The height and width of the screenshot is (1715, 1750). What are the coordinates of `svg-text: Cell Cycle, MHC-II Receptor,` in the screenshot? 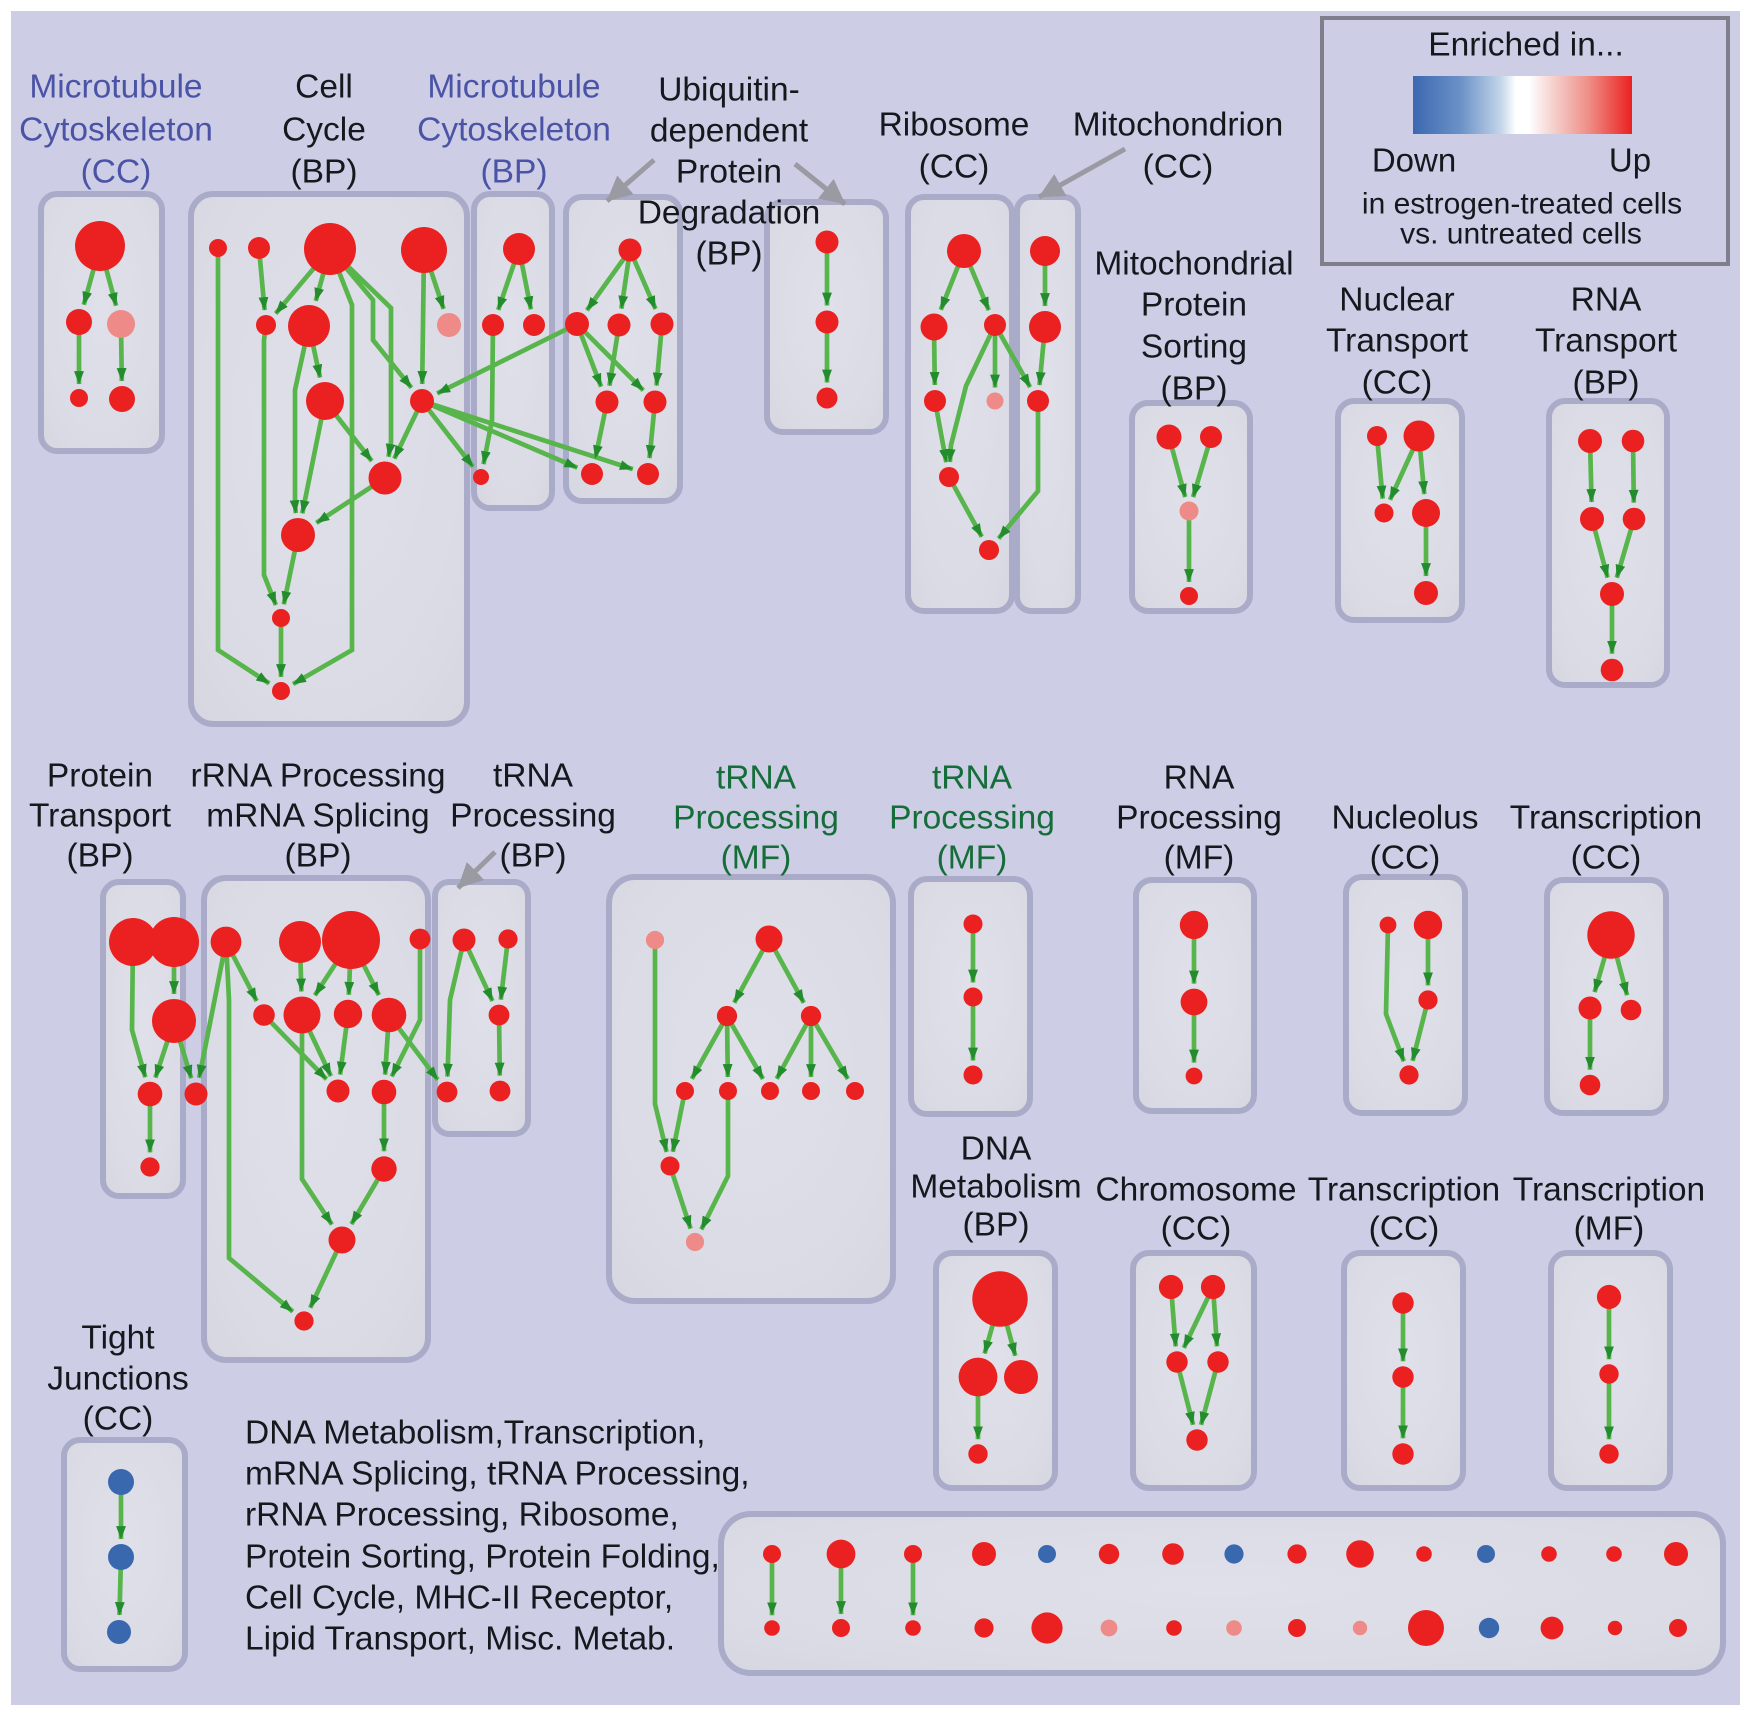 It's located at (459, 1598).